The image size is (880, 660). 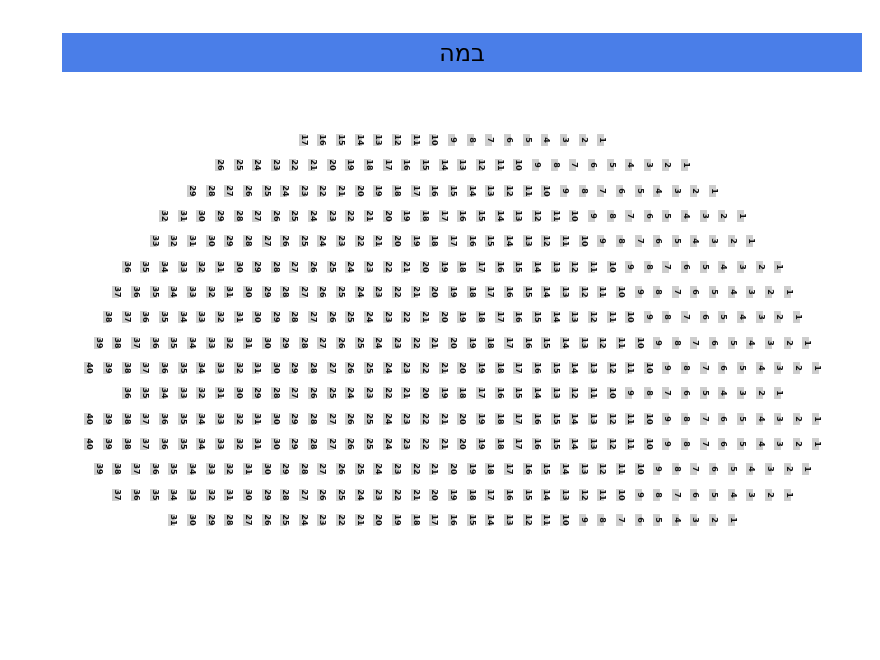 What do you see at coordinates (303, 291) in the screenshot?
I see `seat: 27` at bounding box center [303, 291].